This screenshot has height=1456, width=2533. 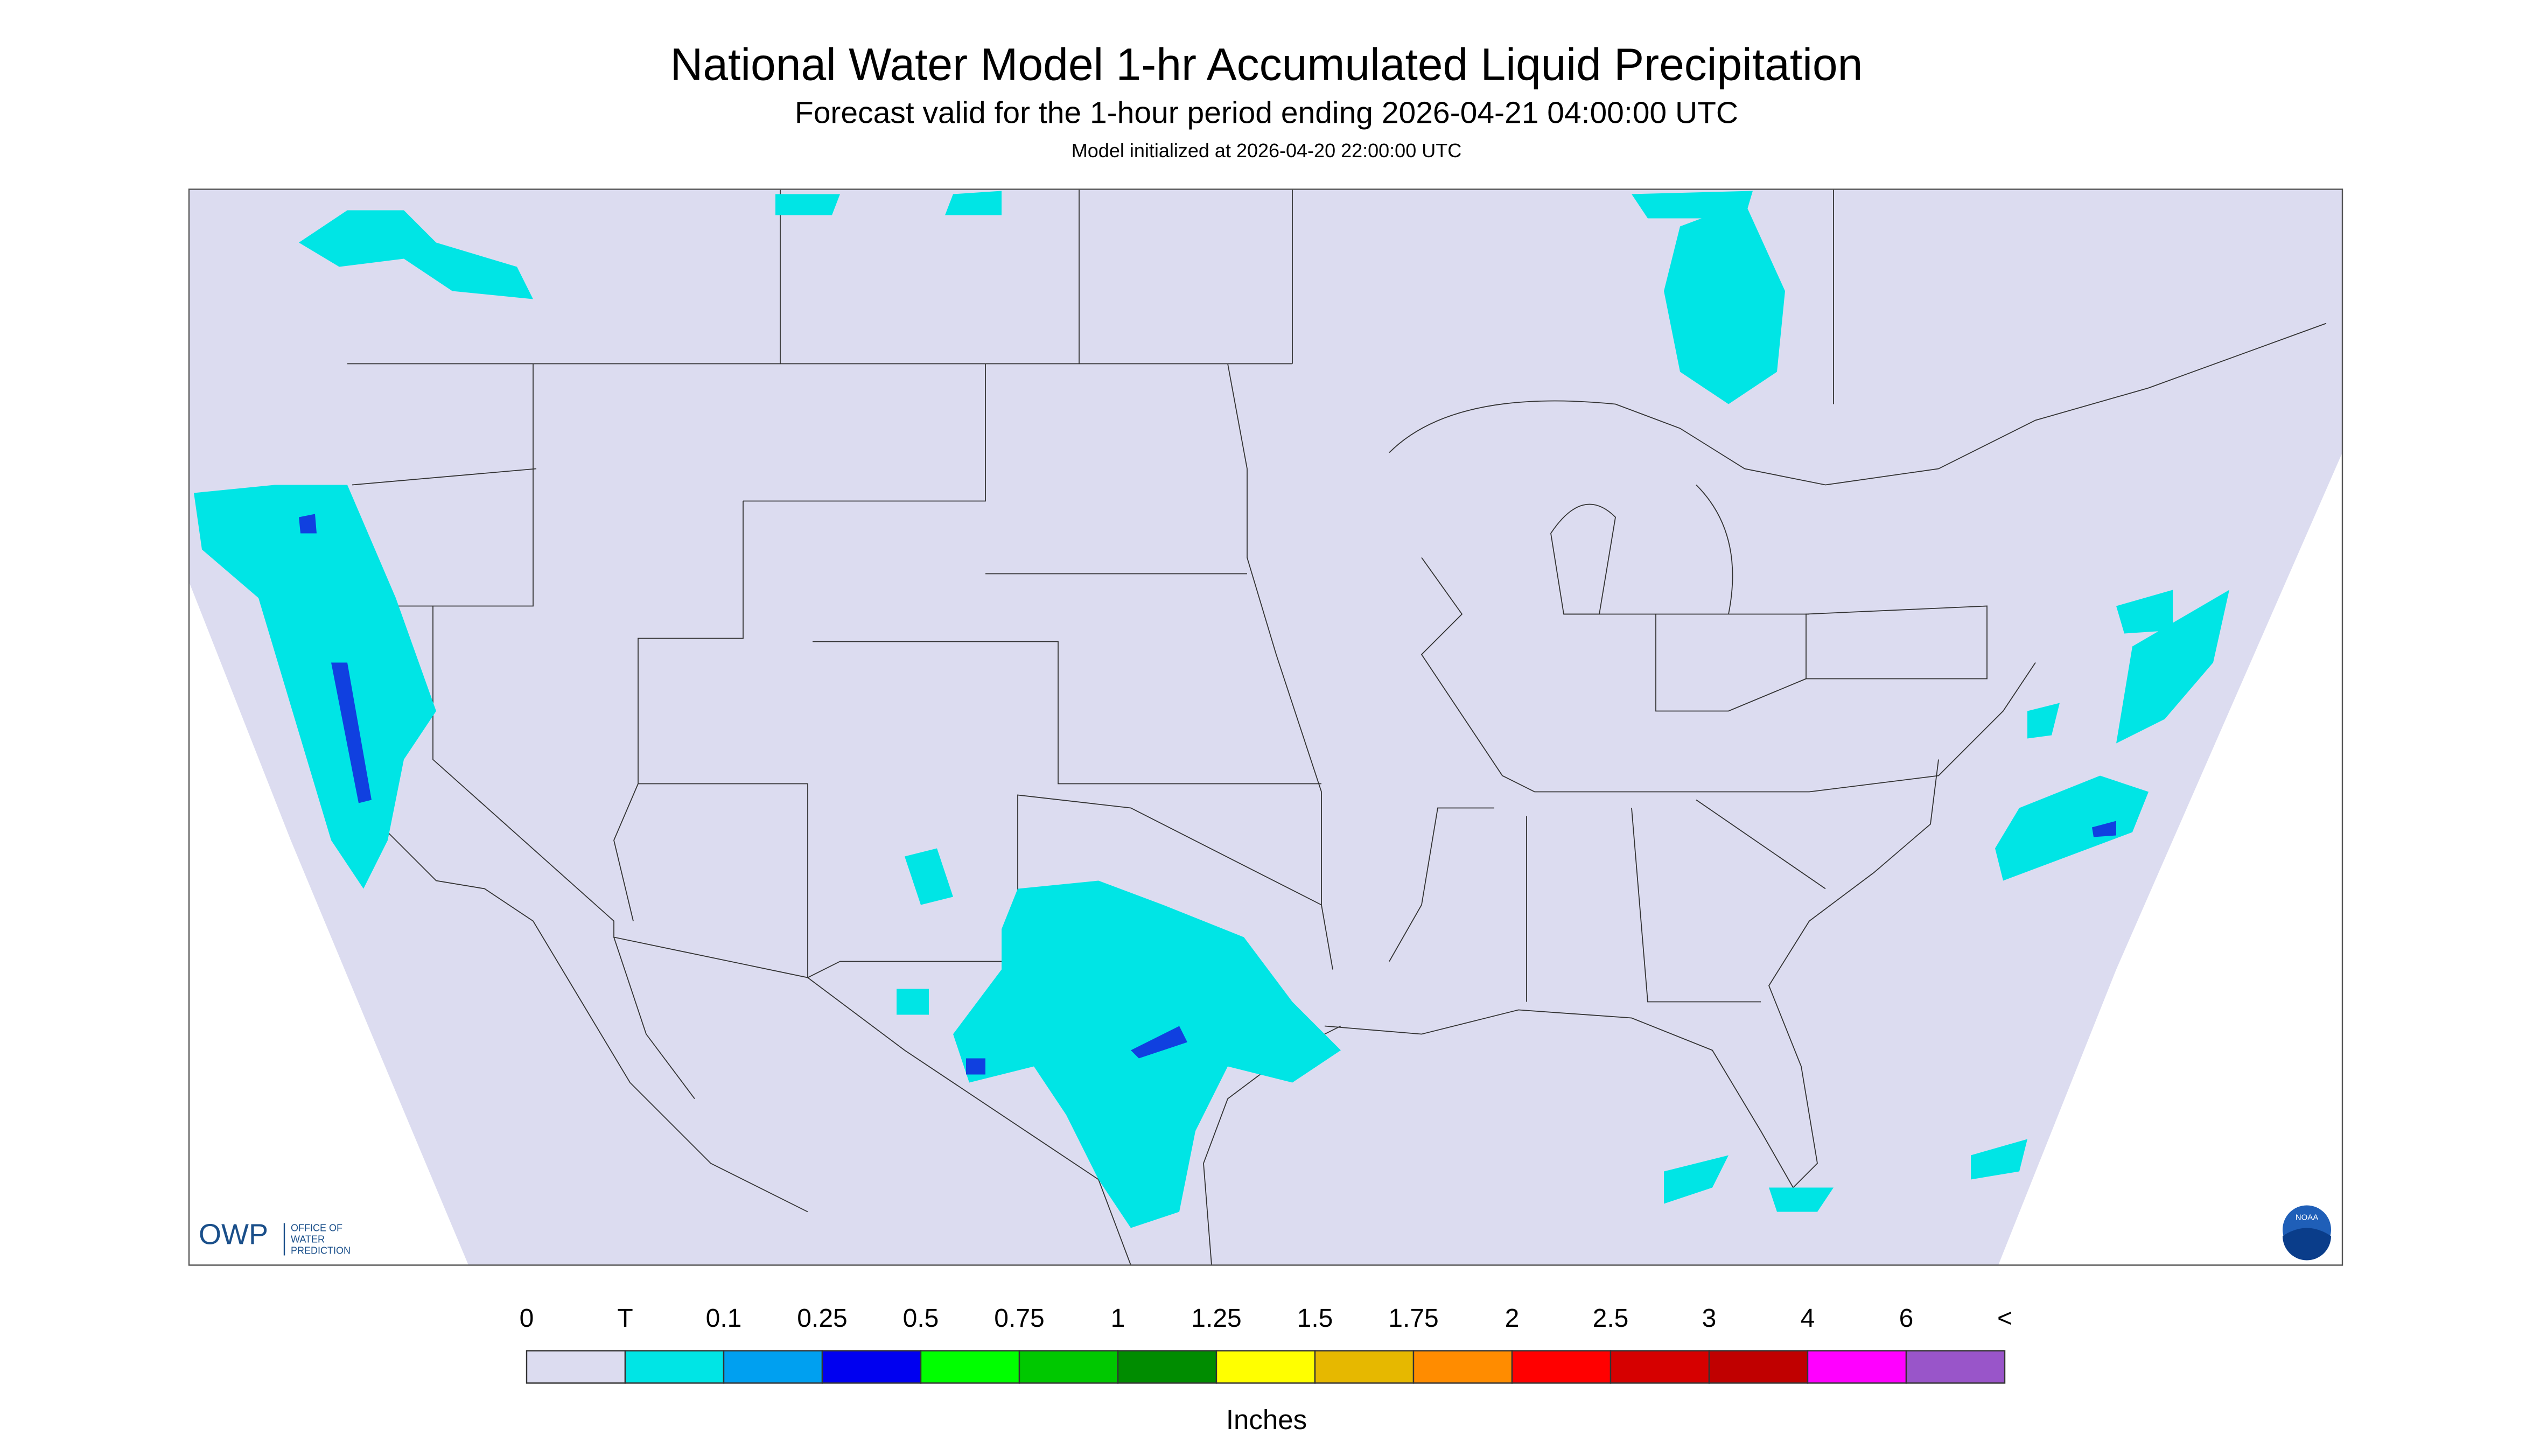 I want to click on legend-label: 1.75, so click(x=1413, y=1318).